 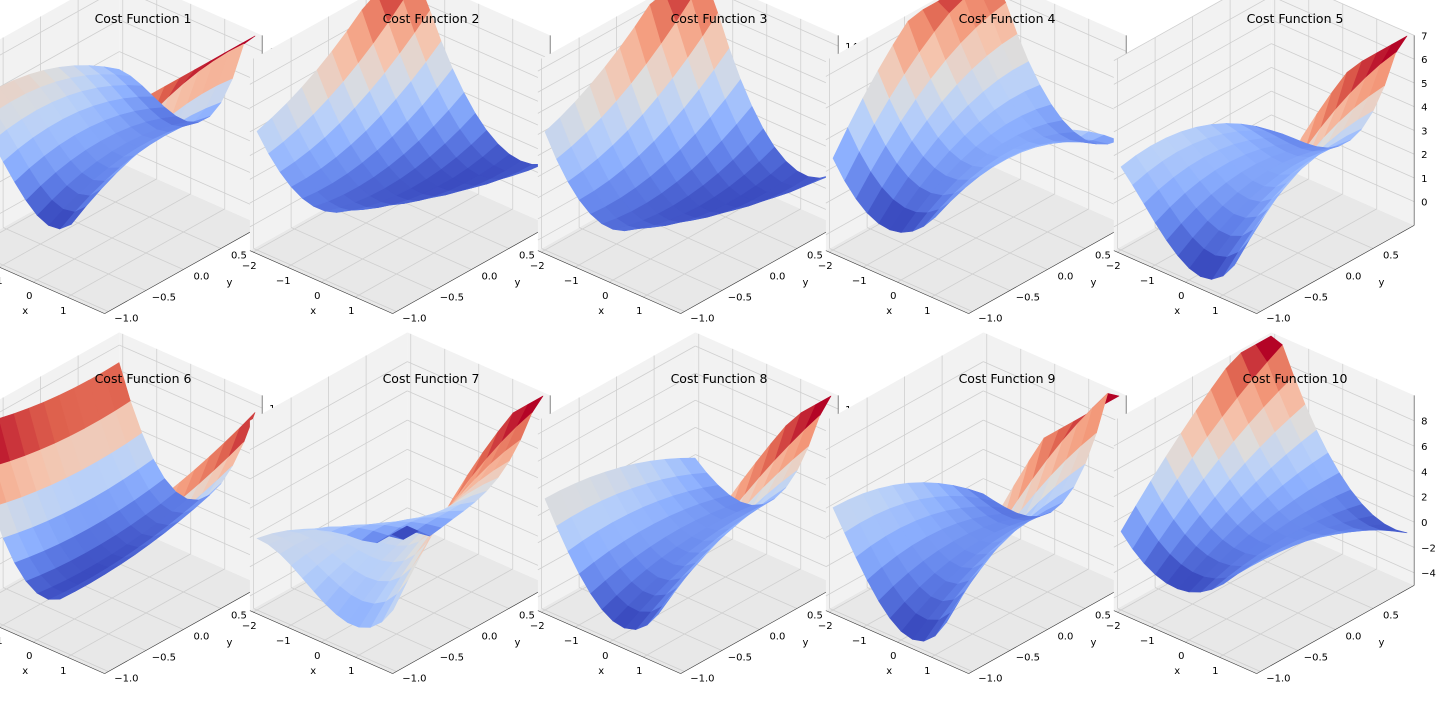 What do you see at coordinates (1295, 18) in the screenshot?
I see `subplot-title: Cost Function 5` at bounding box center [1295, 18].